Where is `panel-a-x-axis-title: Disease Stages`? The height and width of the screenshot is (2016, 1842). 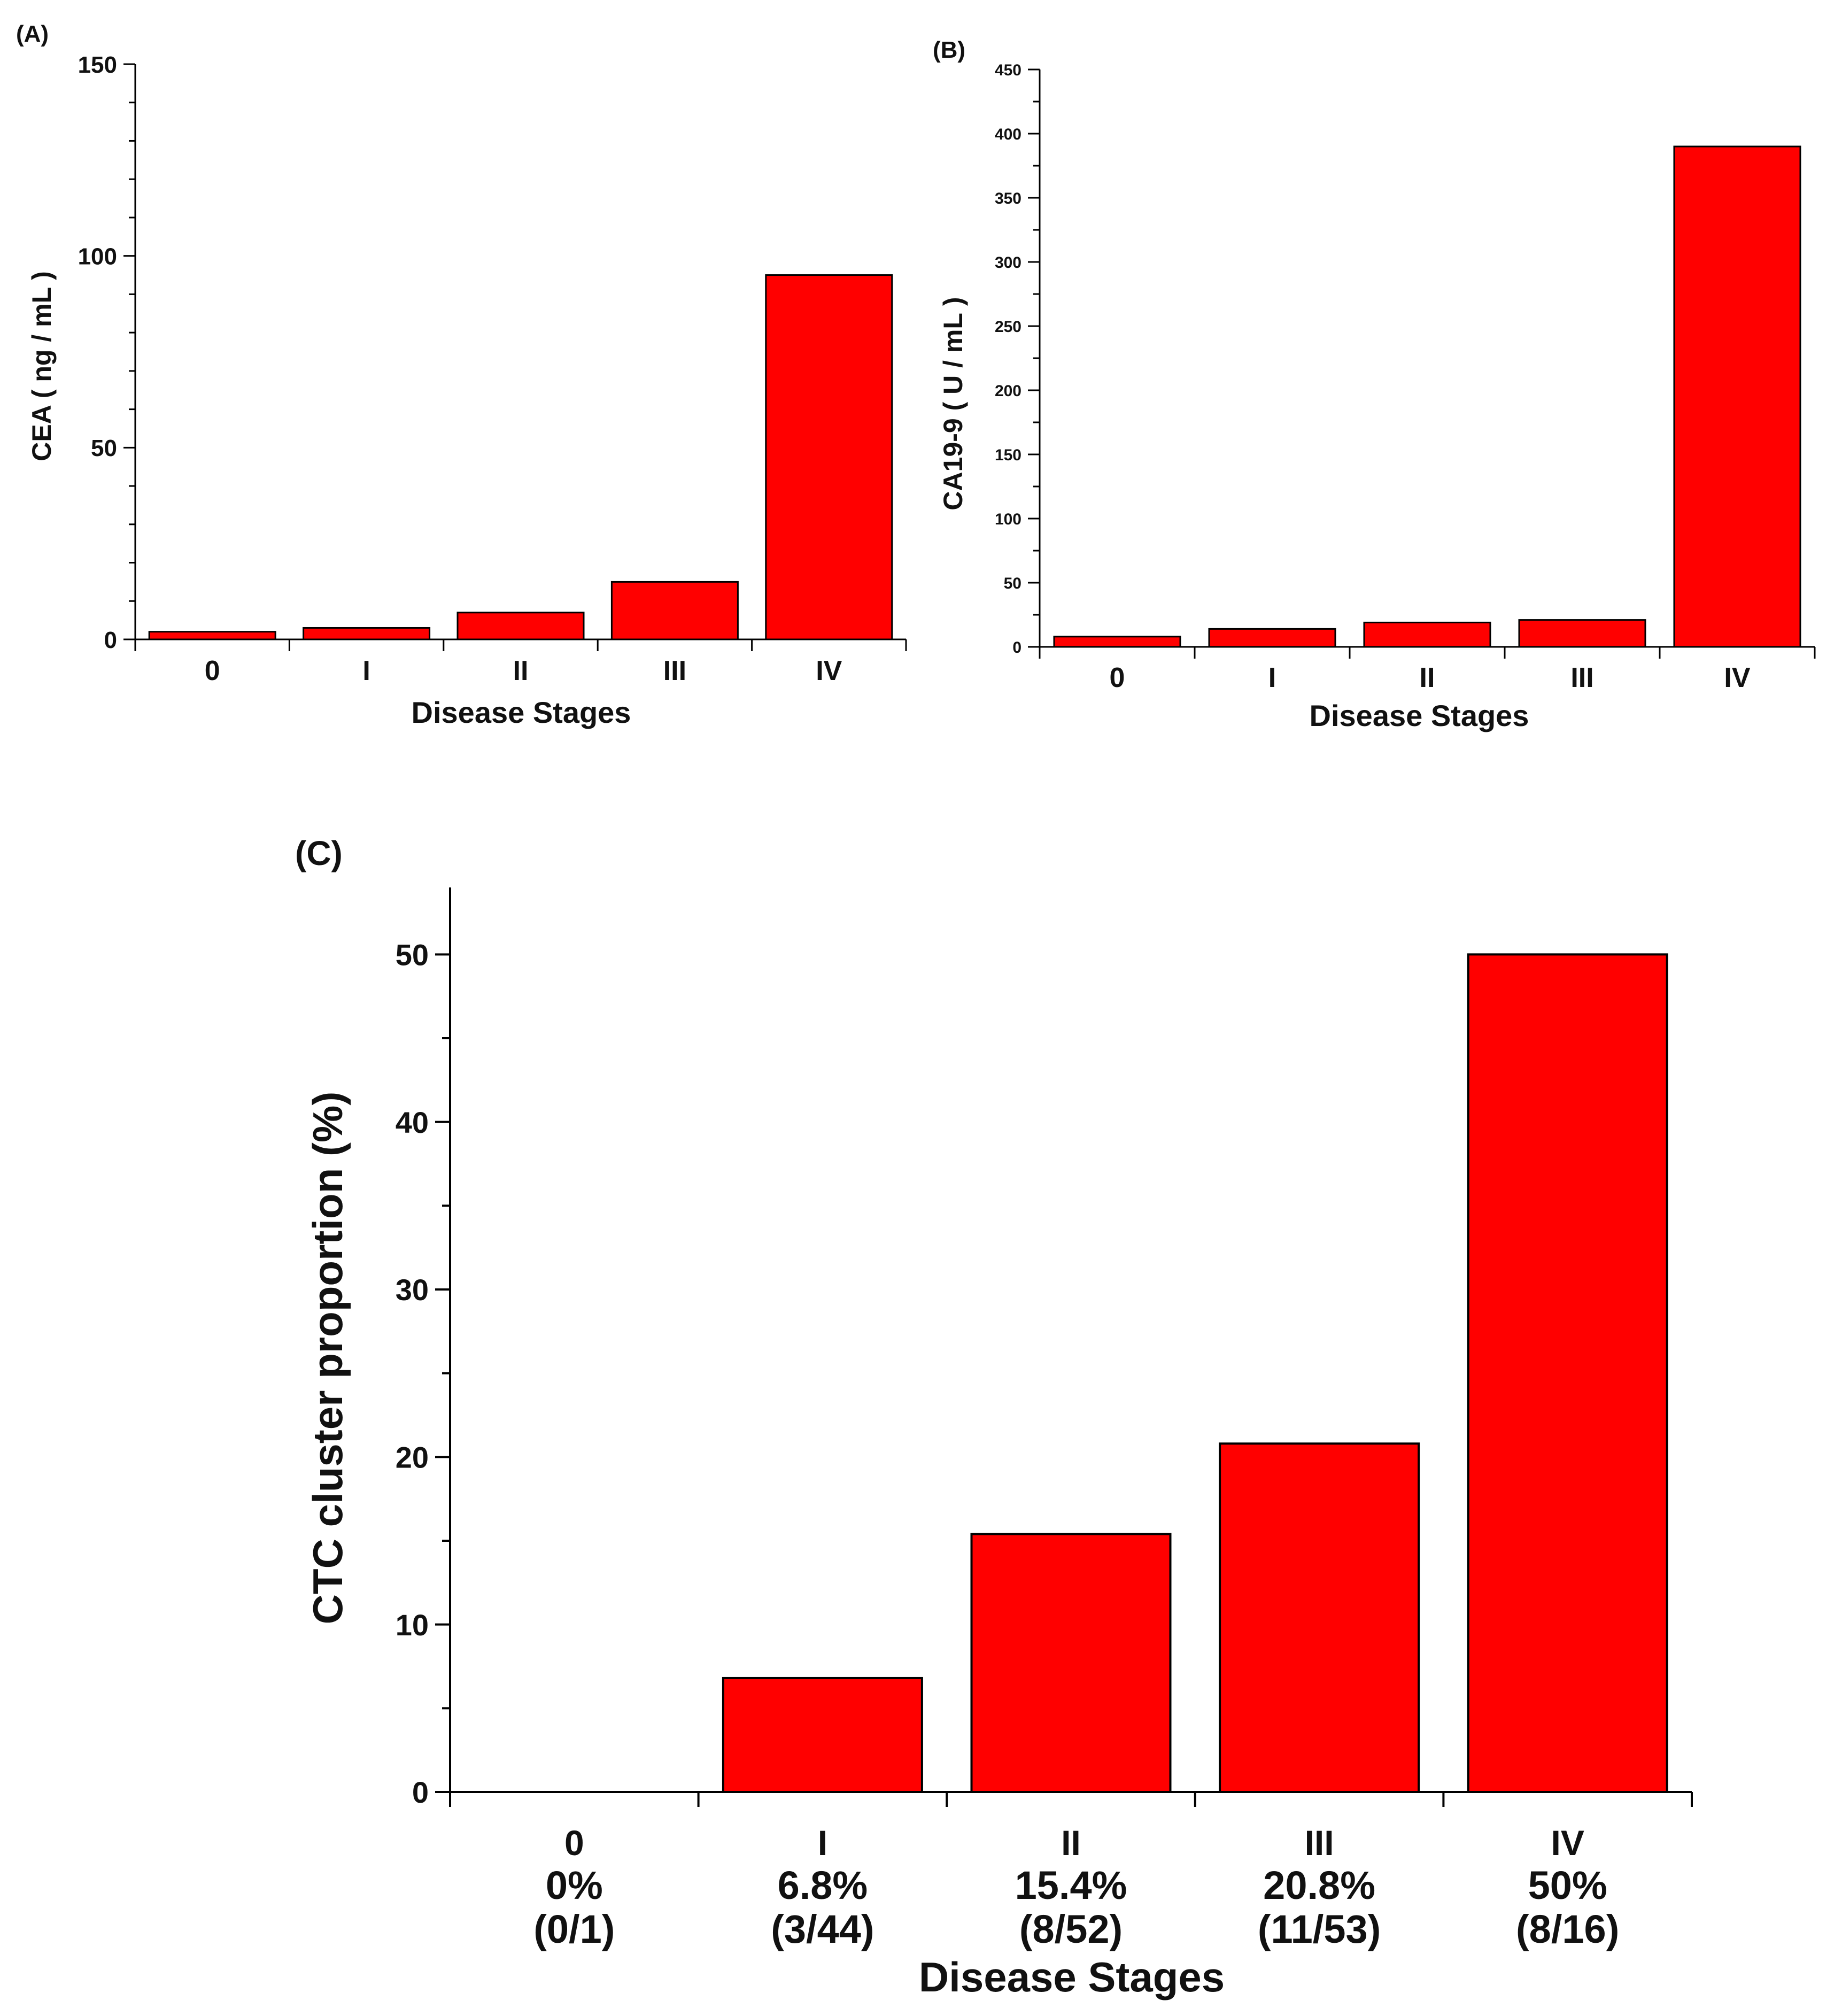
panel-a-x-axis-title: Disease Stages is located at coordinates (521, 712).